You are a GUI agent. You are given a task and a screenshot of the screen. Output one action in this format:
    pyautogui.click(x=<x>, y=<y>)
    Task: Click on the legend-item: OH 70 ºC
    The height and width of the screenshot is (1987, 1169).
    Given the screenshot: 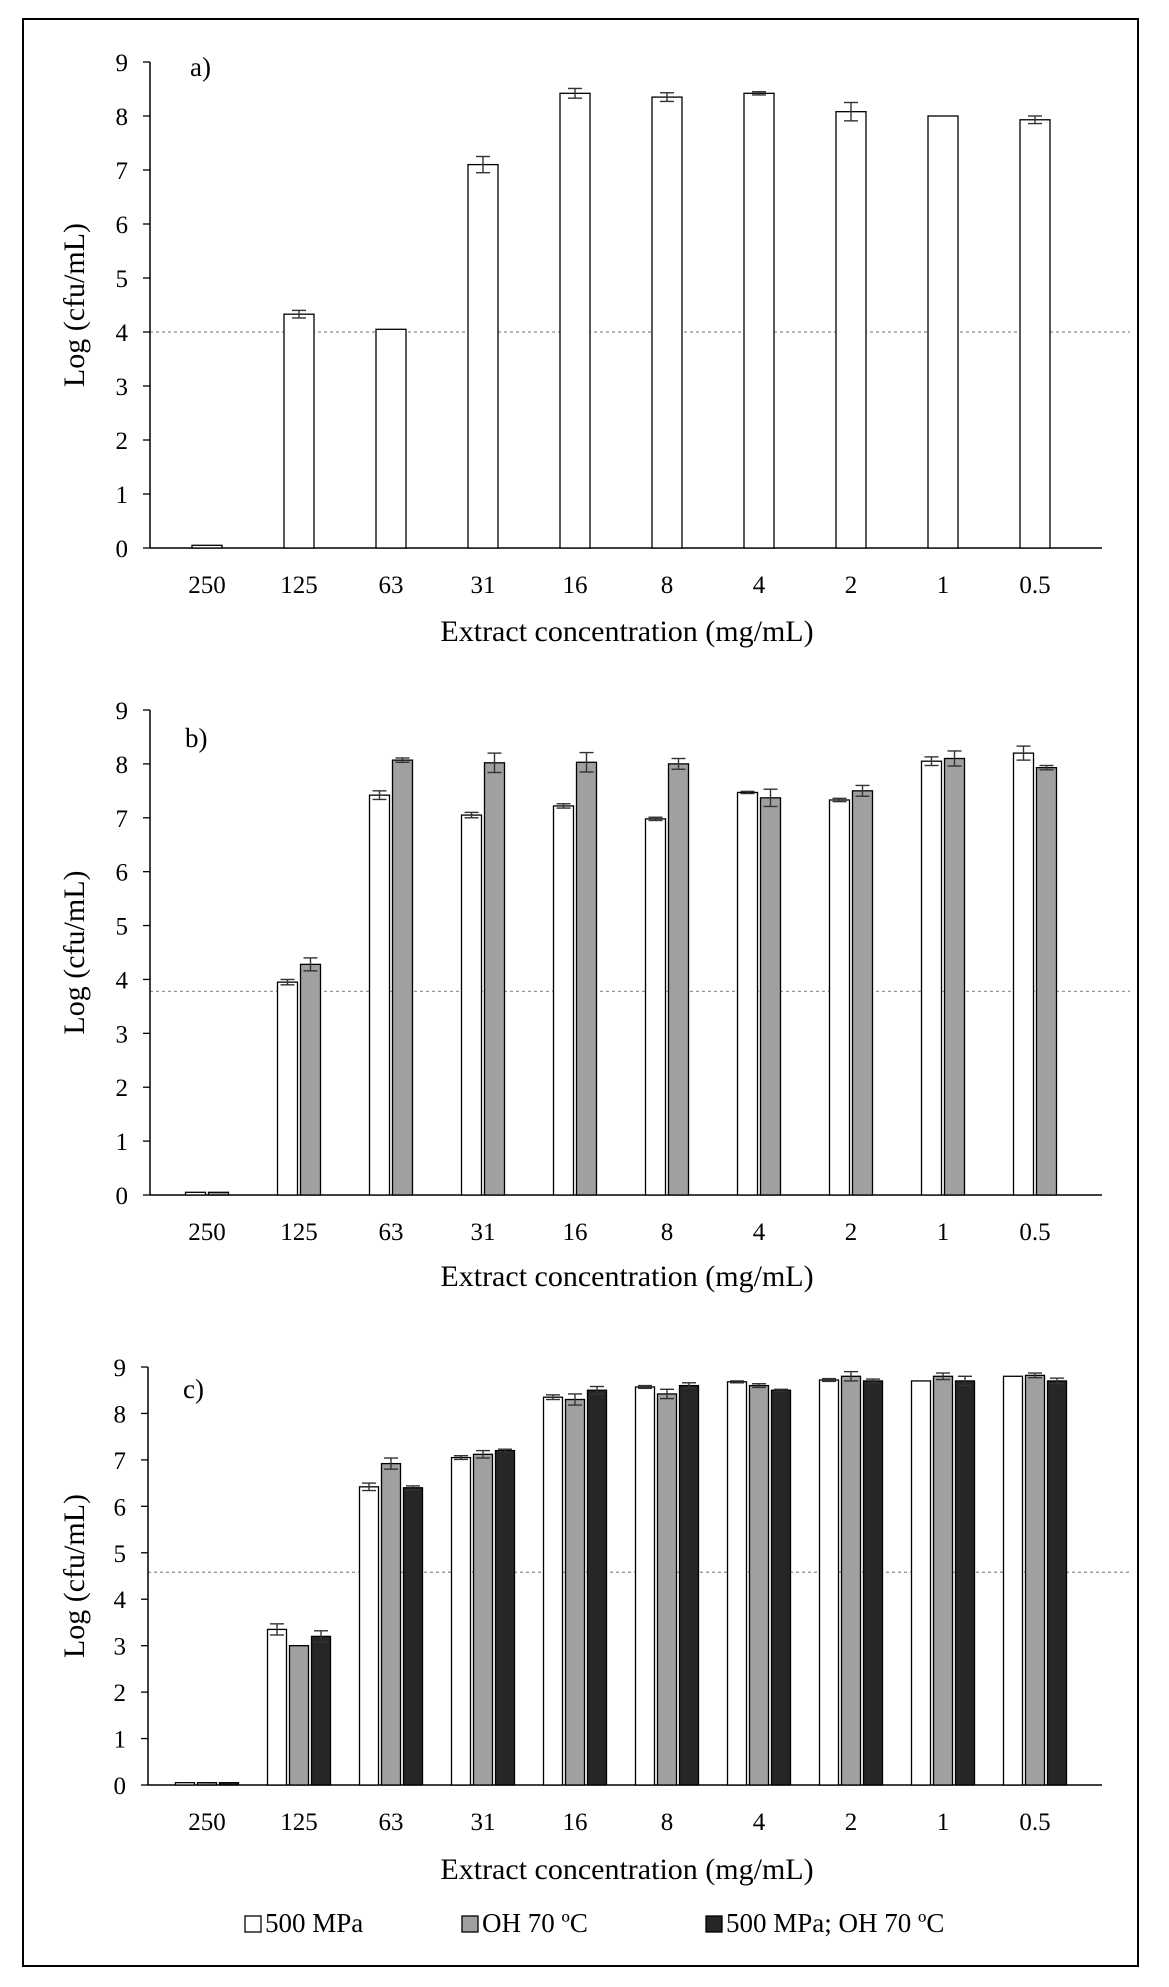 What is the action you would take?
    pyautogui.click(x=524, y=1923)
    